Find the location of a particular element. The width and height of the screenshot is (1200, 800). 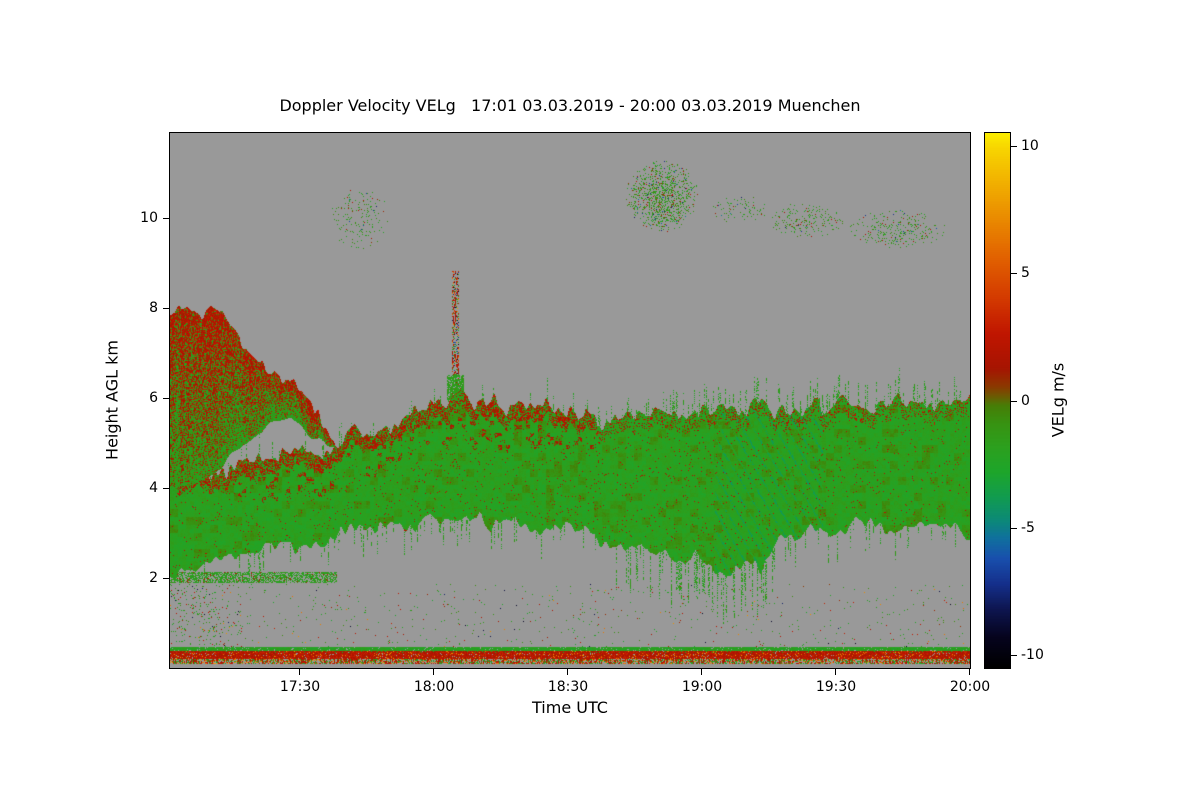

y-axis-tick-label: 6 is located at coordinates (153, 398).